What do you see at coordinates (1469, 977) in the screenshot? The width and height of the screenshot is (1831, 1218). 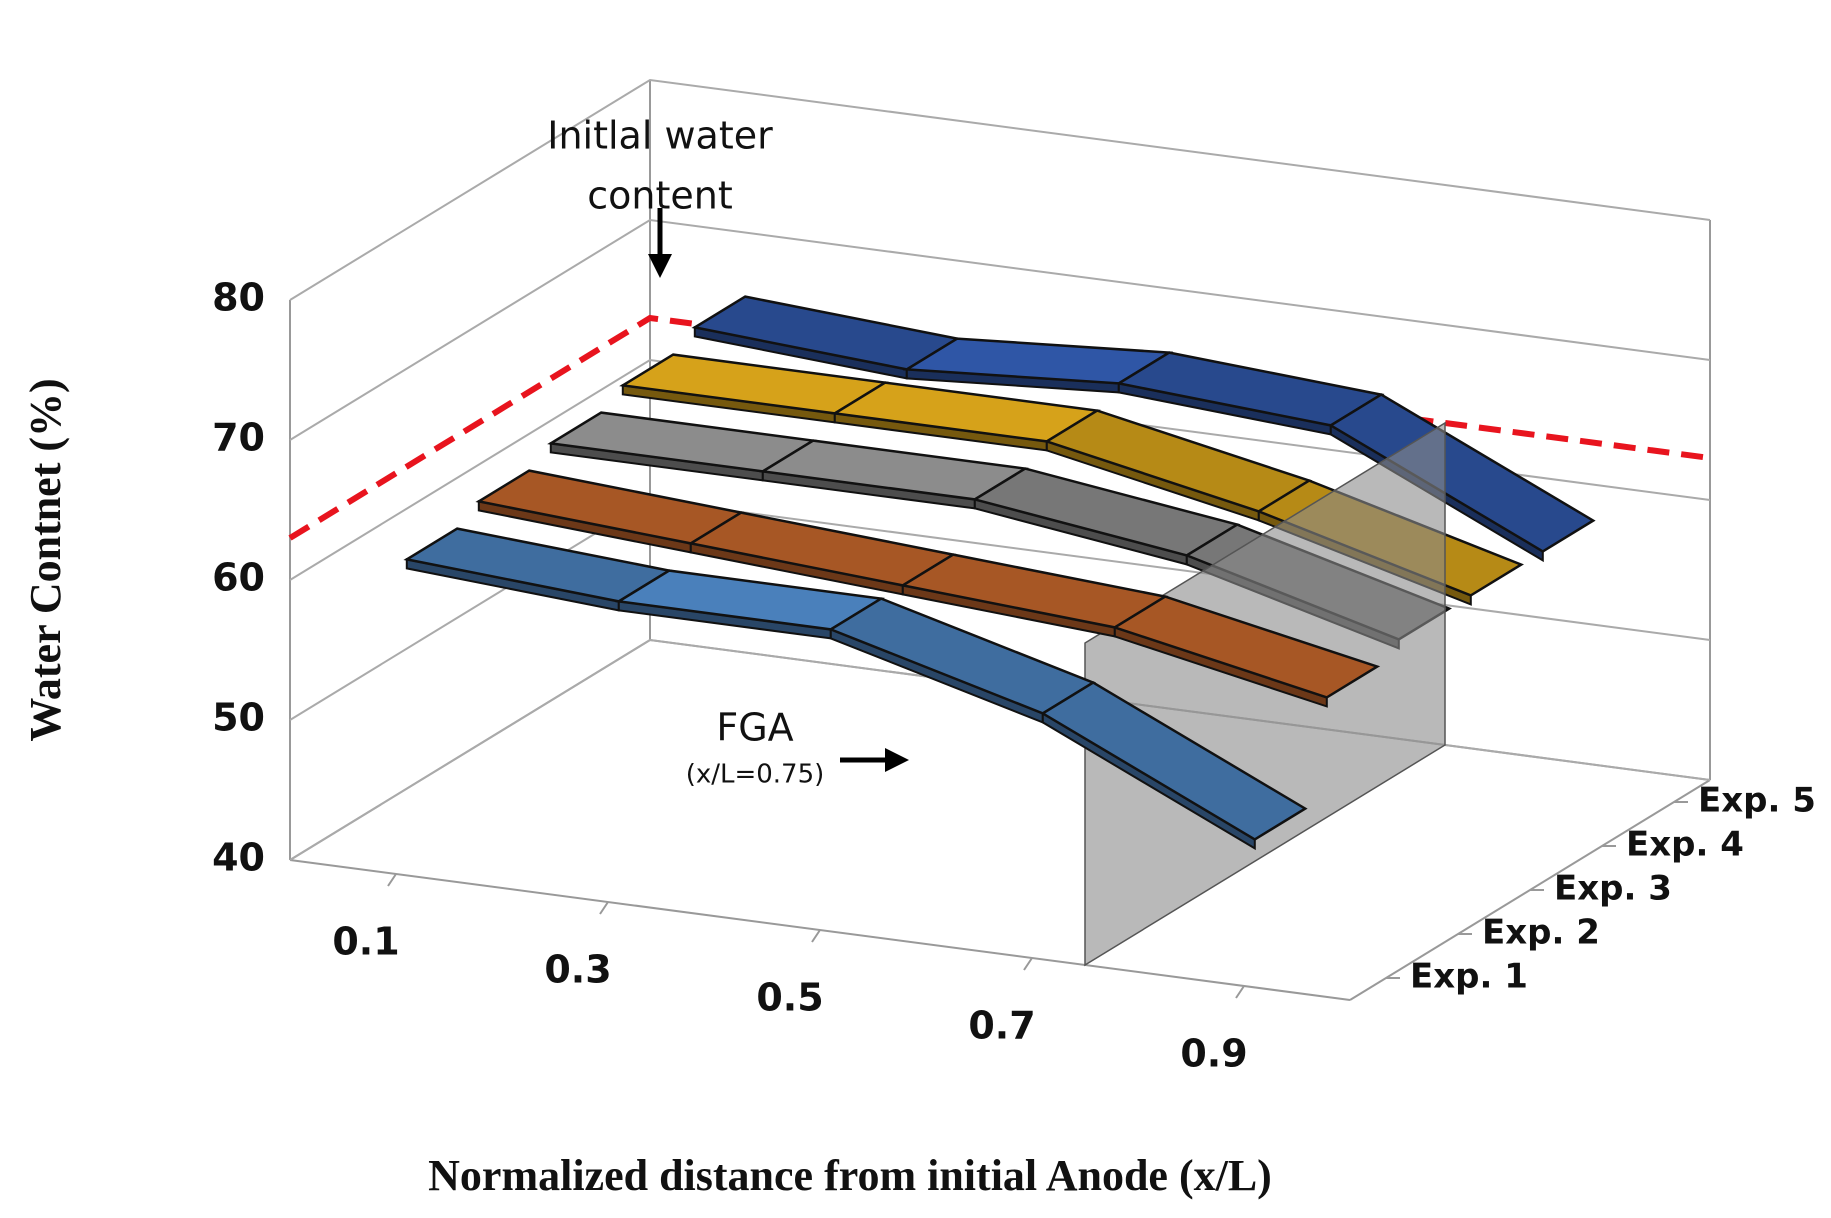 I see `legend-label: Exp. 1` at bounding box center [1469, 977].